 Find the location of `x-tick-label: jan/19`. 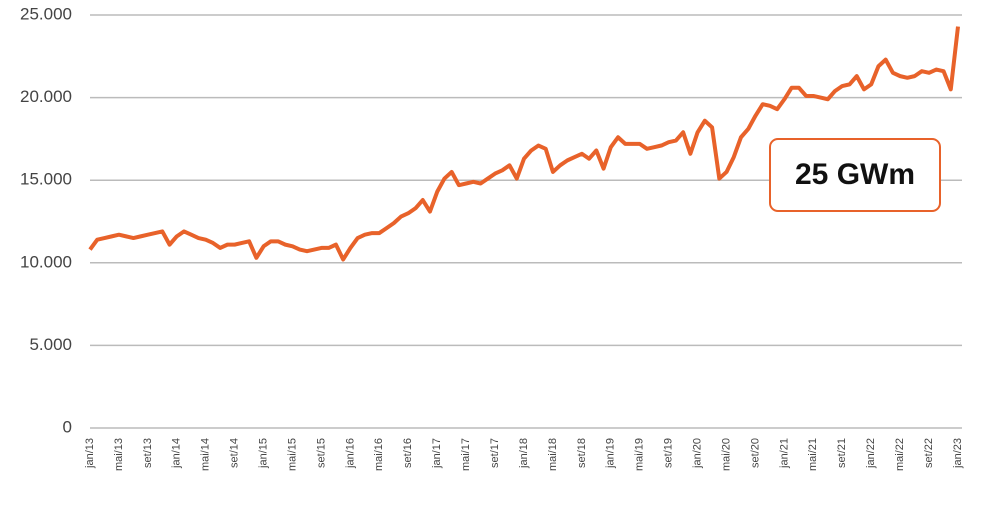

x-tick-label: jan/19 is located at coordinates (611, 453).